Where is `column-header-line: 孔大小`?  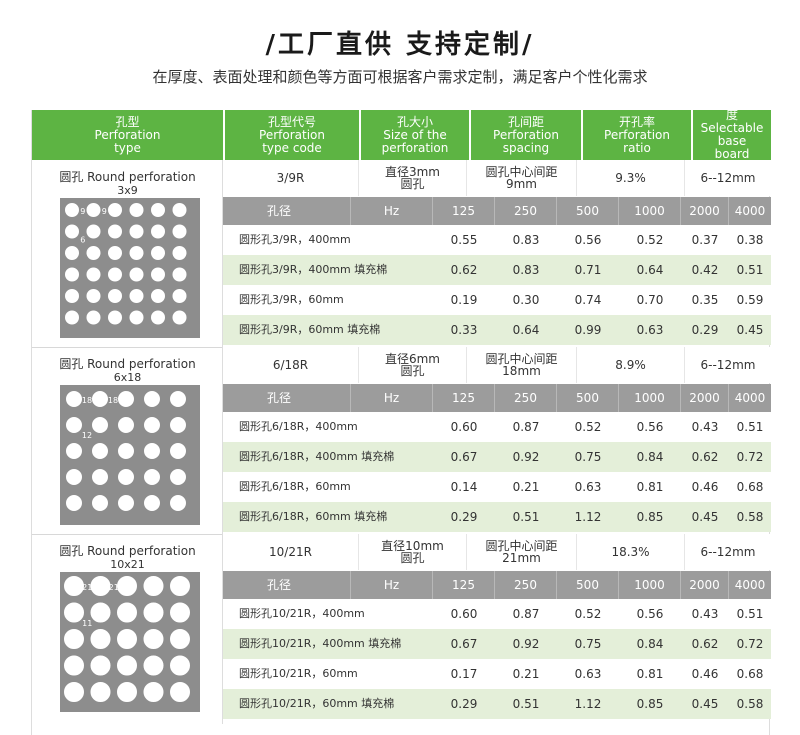
column-header-line: 孔大小 is located at coordinates (414, 121).